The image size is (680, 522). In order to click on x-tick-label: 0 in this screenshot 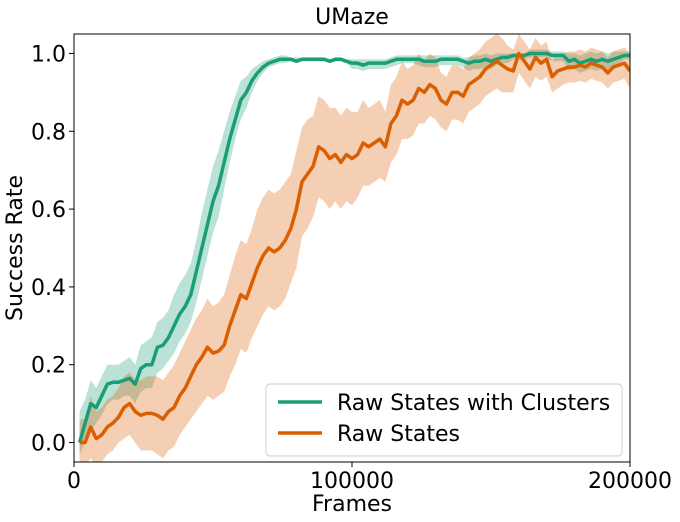, I will do `click(74, 481)`.